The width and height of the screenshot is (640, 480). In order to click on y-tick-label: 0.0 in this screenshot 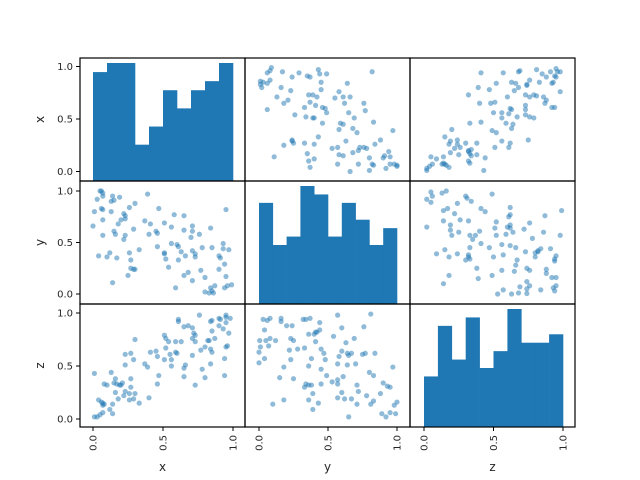, I will do `click(65, 295)`.